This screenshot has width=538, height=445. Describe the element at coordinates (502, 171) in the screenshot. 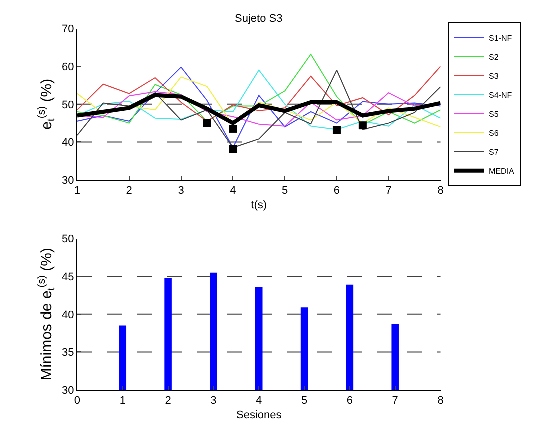

I see `legend-label: MEDIA` at that location.